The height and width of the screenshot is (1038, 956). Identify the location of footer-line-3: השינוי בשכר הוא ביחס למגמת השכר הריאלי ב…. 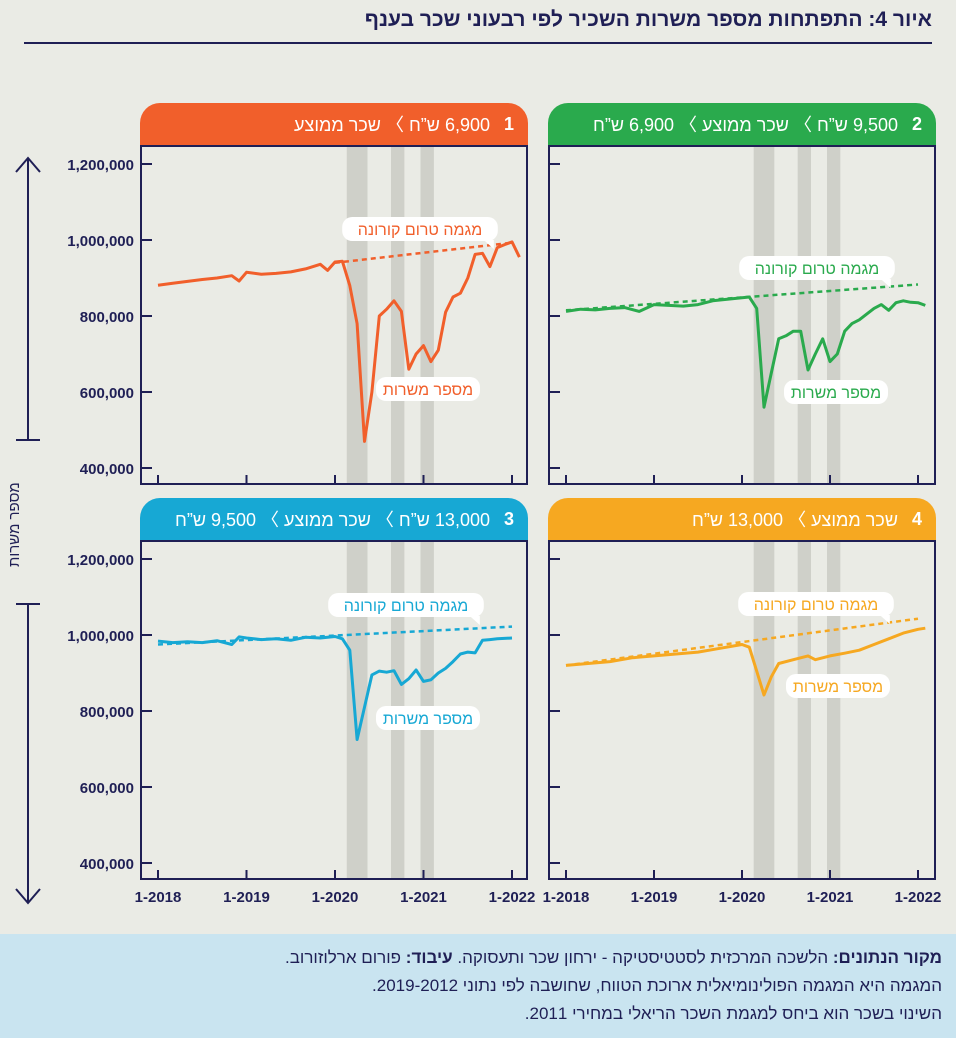
(733, 1013).